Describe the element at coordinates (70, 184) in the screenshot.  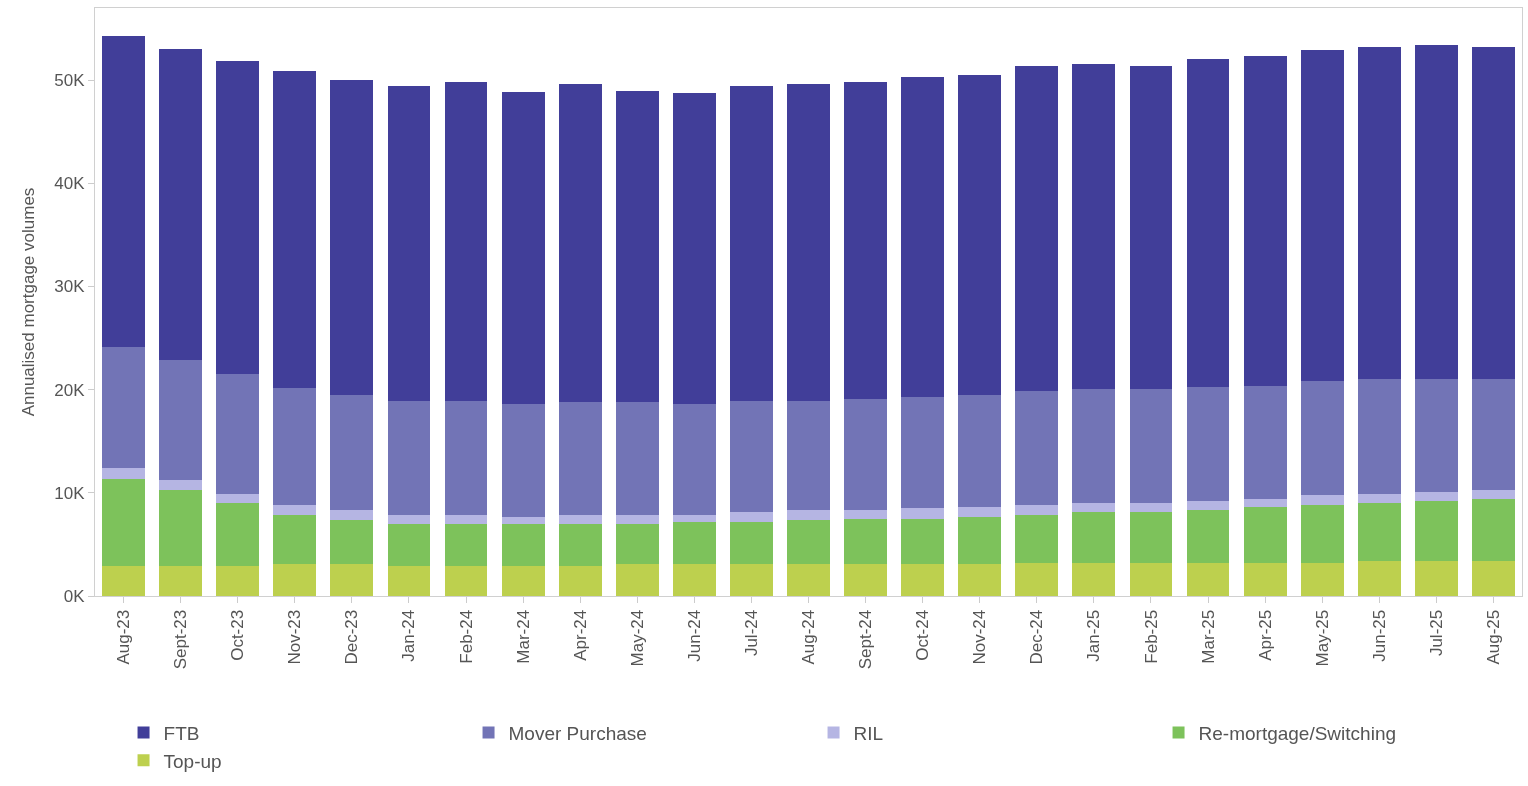
I see `y-tick-label: 40K` at that location.